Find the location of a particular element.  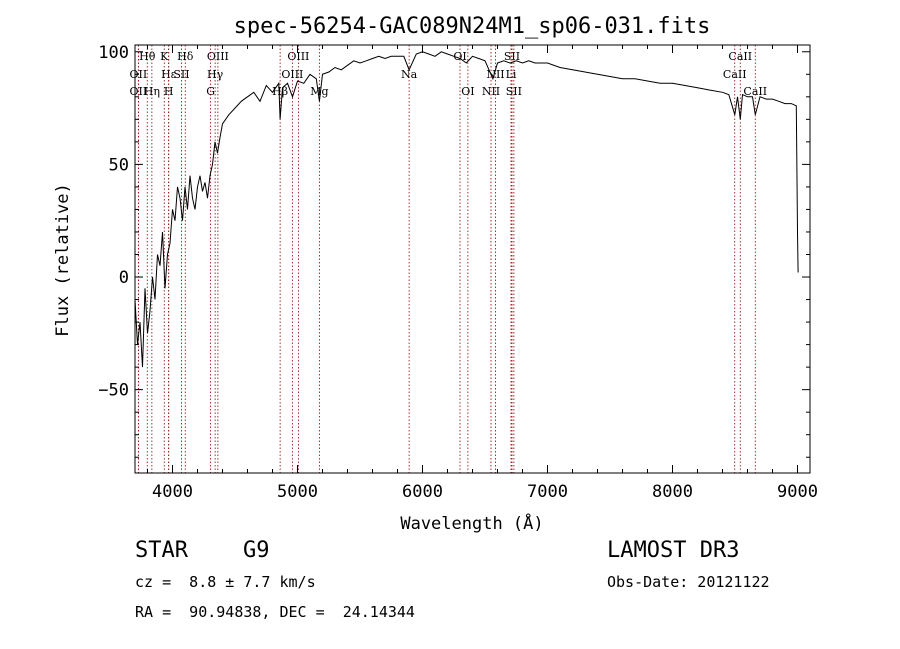

object-subclass: G9 is located at coordinates (256, 550).